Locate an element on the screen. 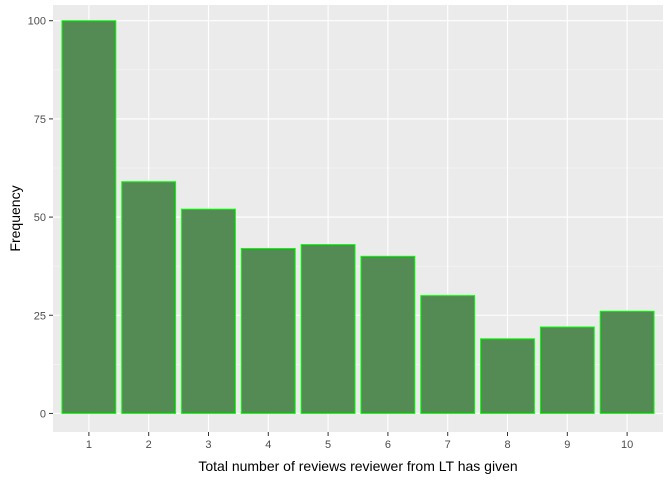 Image resolution: width=672 pixels, height=485 pixels. x-tick-label: 8 is located at coordinates (507, 445).